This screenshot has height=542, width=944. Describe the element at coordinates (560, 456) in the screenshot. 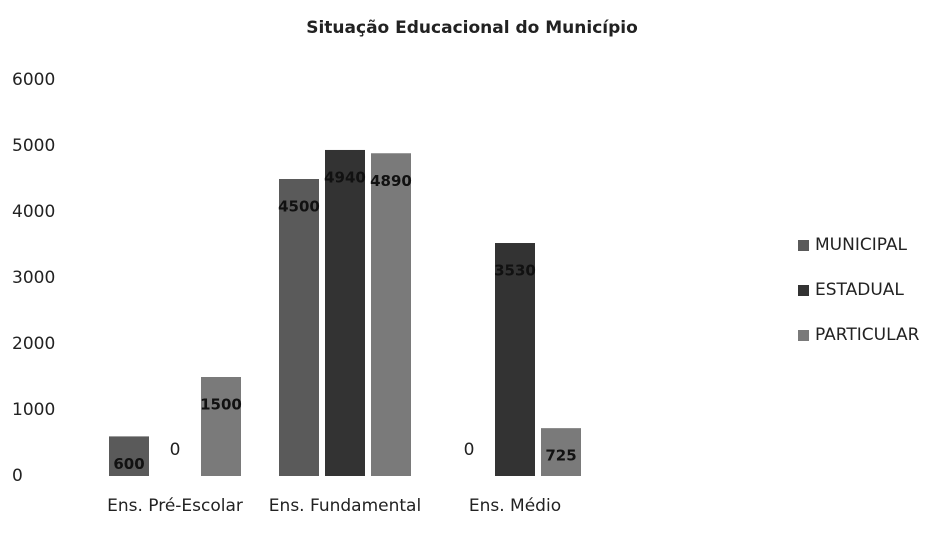

I see `data-label: 725` at that location.